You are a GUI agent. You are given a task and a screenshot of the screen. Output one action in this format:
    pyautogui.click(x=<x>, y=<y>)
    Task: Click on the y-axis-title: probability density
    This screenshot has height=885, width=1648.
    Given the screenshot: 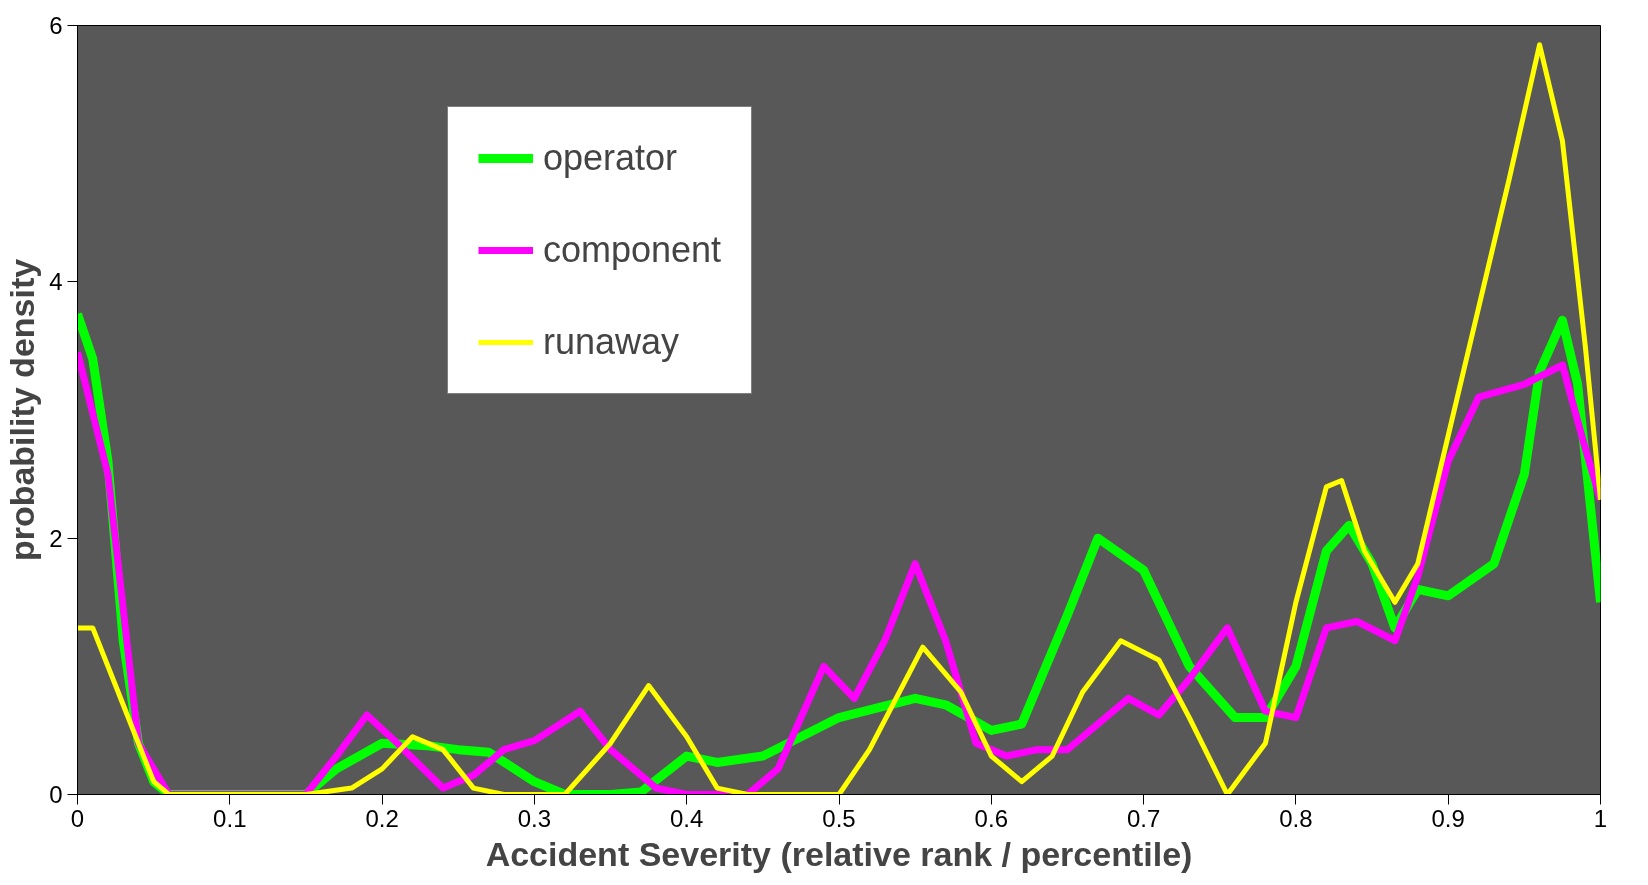 What is the action you would take?
    pyautogui.click(x=22, y=410)
    